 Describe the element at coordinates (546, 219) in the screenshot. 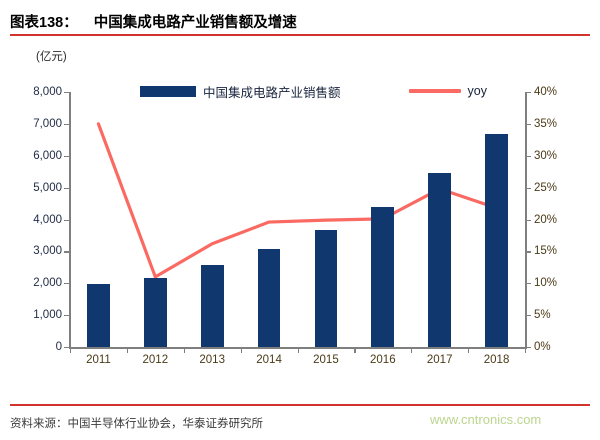

I see `right-axis-tick-label: 20%` at that location.